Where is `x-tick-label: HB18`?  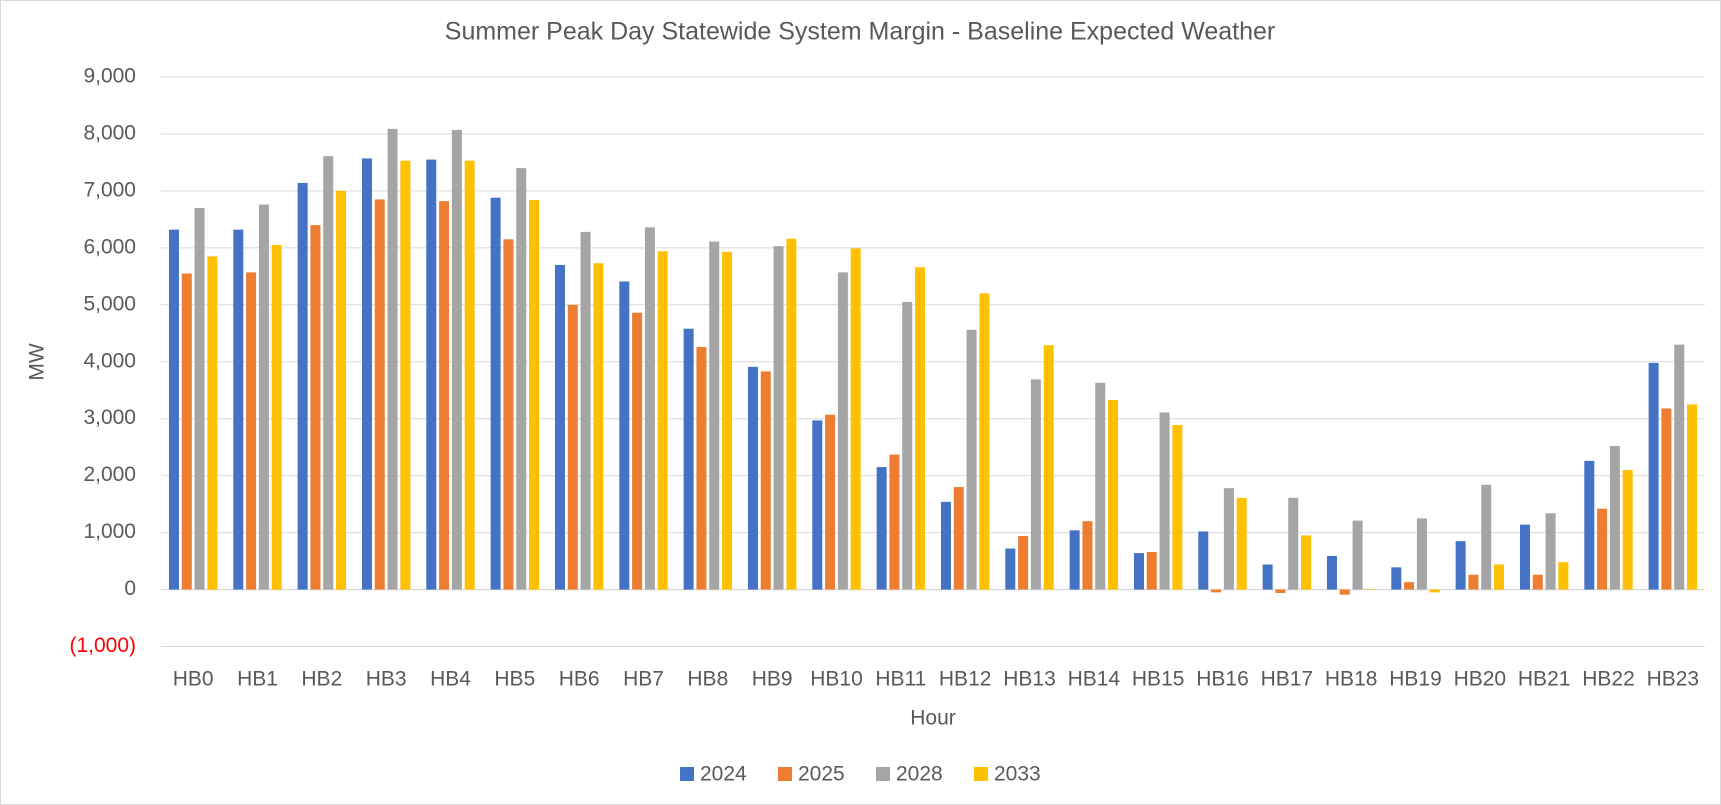
x-tick-label: HB18 is located at coordinates (1351, 679).